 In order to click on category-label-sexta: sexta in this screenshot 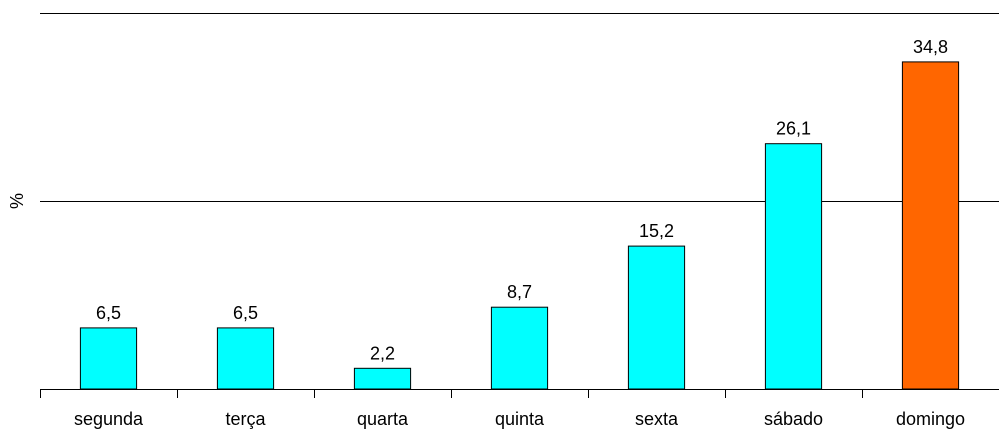, I will do `click(657, 419)`.